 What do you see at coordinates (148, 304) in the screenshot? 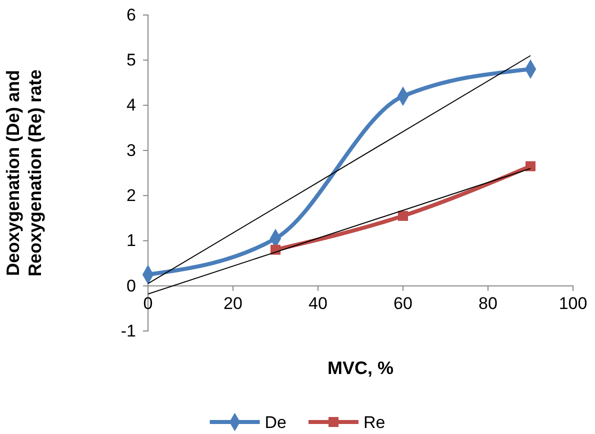
I see `x-tick-label: 0` at bounding box center [148, 304].